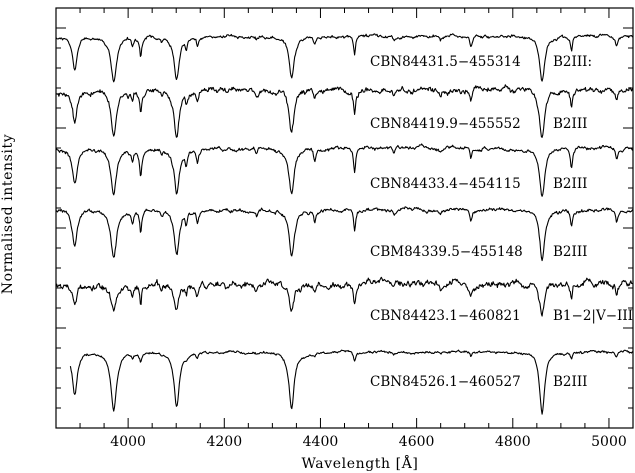 This screenshot has width=635, height=473. Describe the element at coordinates (593, 316) in the screenshot. I see `spectral-type-label: B1−2|V−III` at that location.